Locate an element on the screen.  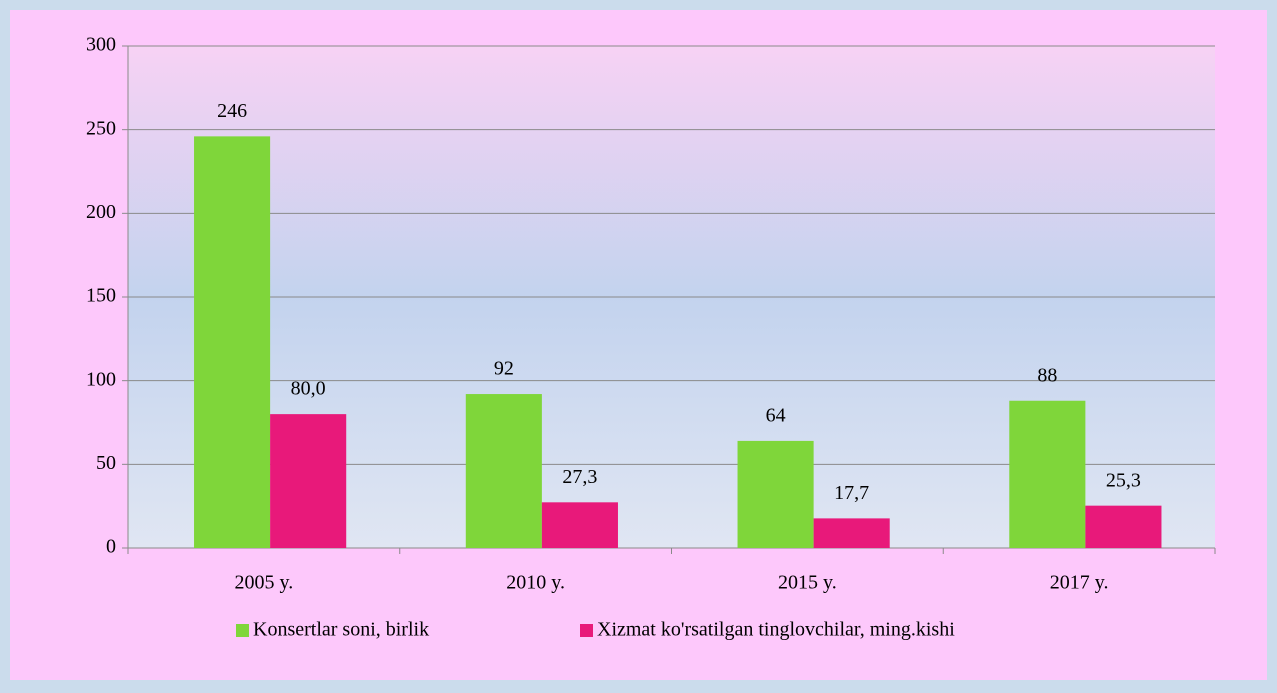
data-label: 80,0 is located at coordinates (308, 389).